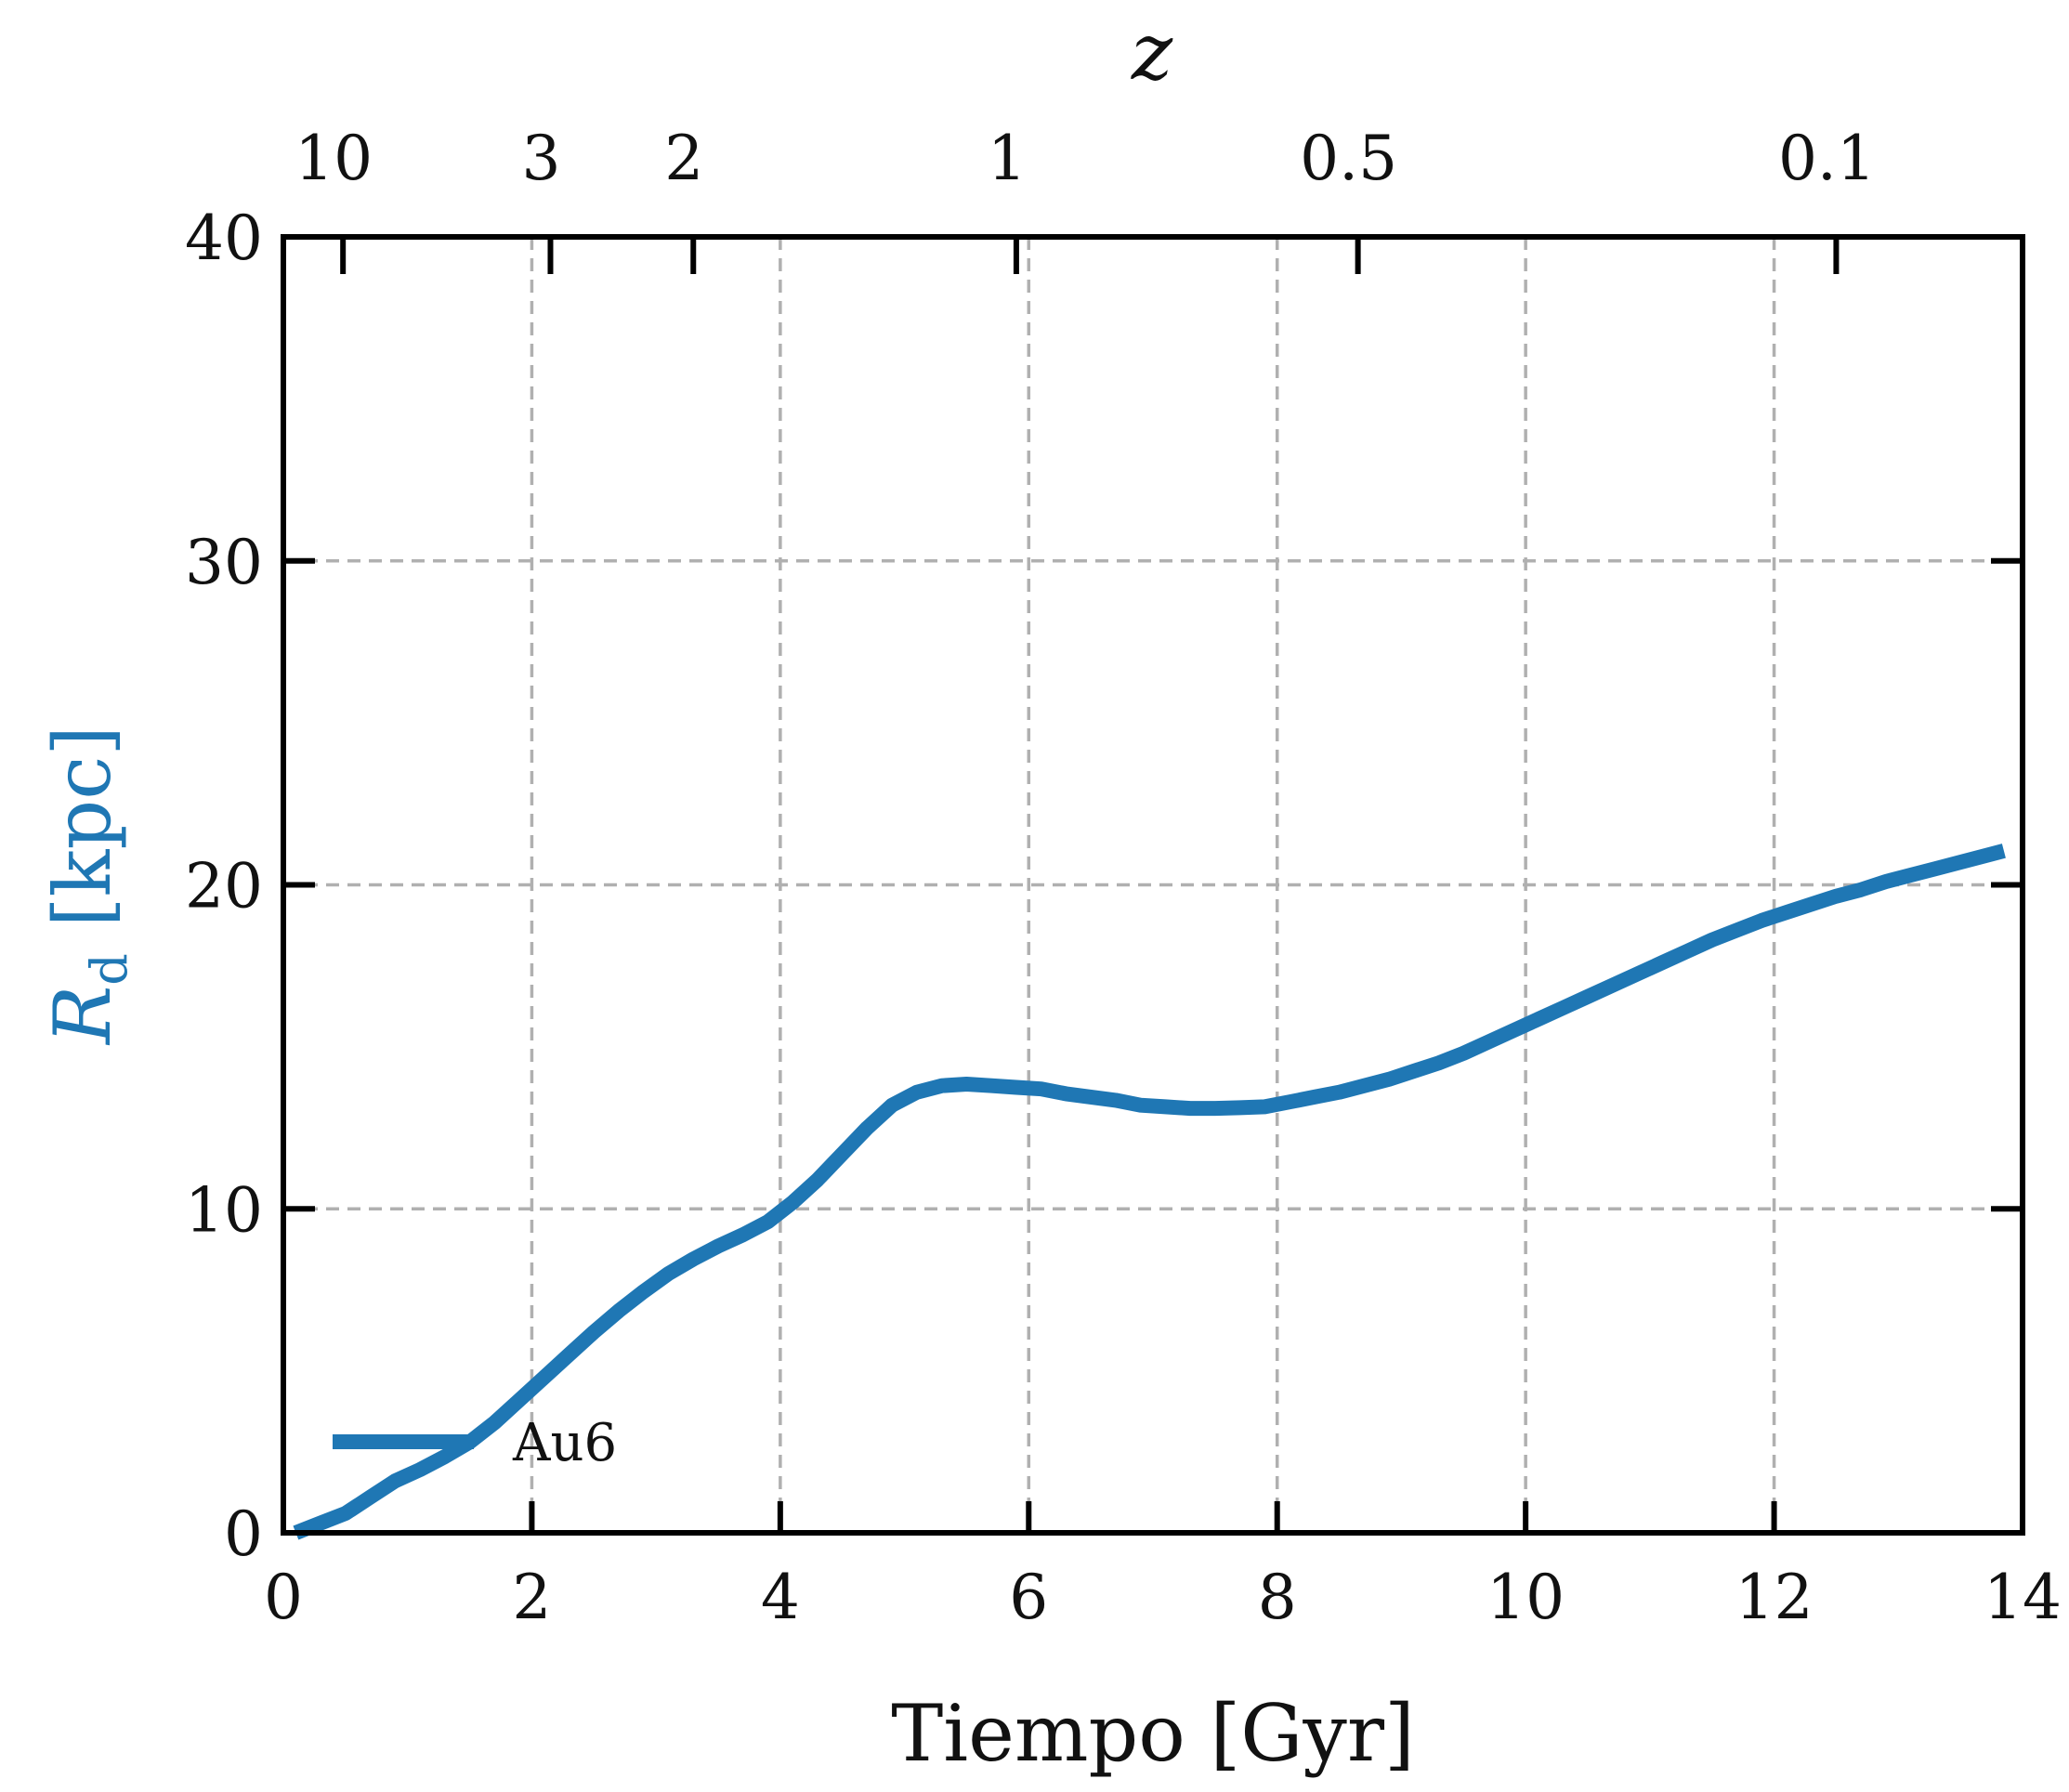  Describe the element at coordinates (1348, 158) in the screenshot. I see `top-tick-label: 0.5` at that location.